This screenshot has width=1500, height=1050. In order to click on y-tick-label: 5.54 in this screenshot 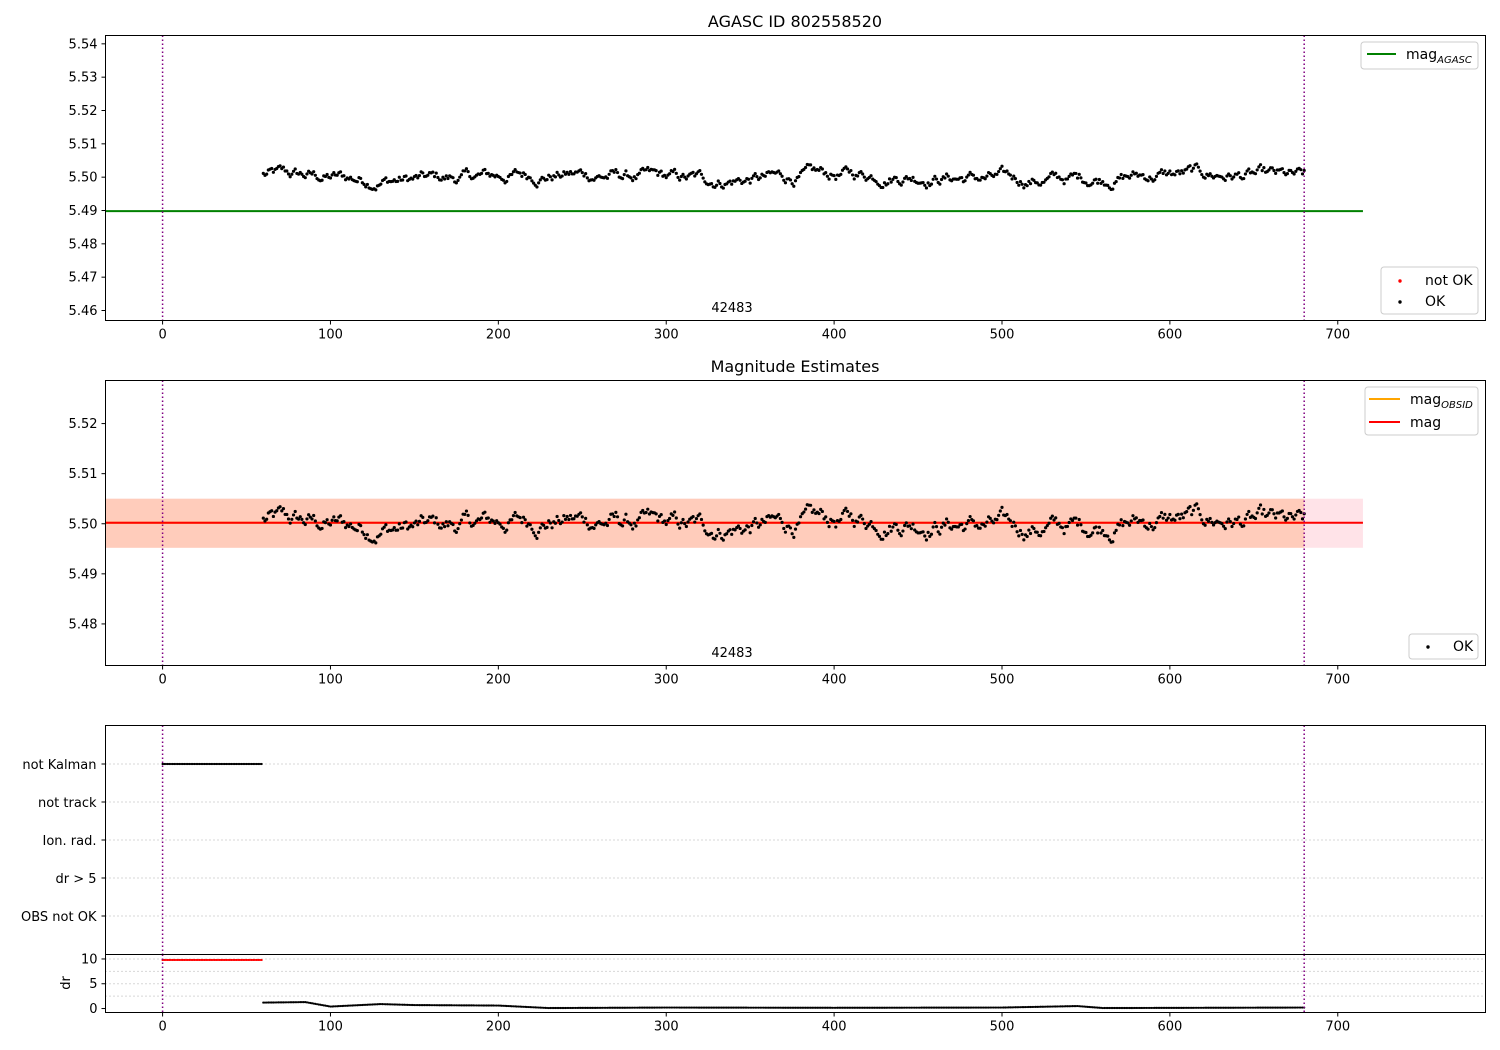, I will do `click(83, 44)`.